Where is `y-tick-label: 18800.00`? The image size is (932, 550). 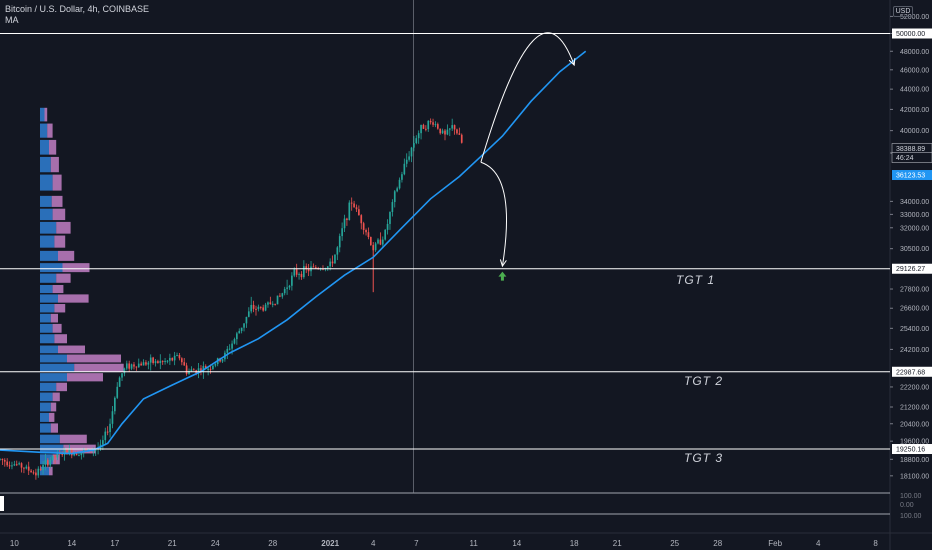 y-tick-label: 18800.00 is located at coordinates (914, 460).